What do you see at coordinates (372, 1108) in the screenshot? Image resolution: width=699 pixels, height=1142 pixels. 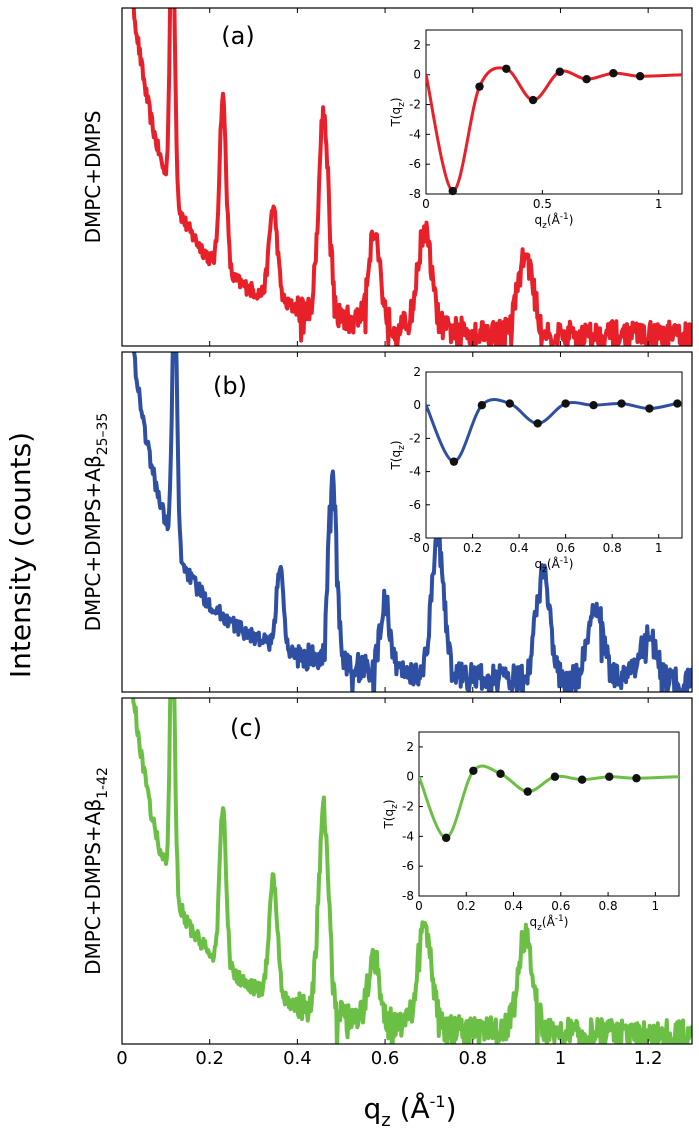 I see `x-axis-label-main: q` at bounding box center [372, 1108].